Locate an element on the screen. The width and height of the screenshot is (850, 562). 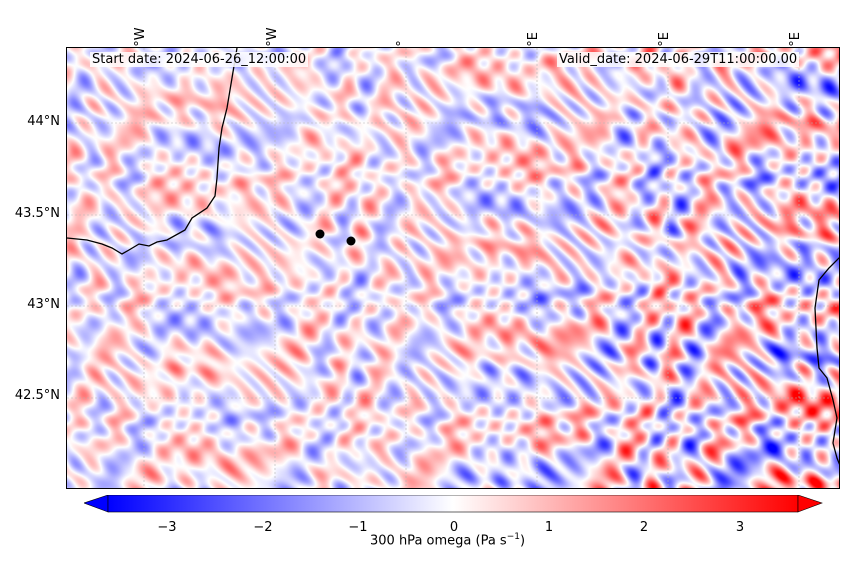
valid-date-label: Valid_date: 2024-06-29T11:00:00.00 is located at coordinates (678, 59).